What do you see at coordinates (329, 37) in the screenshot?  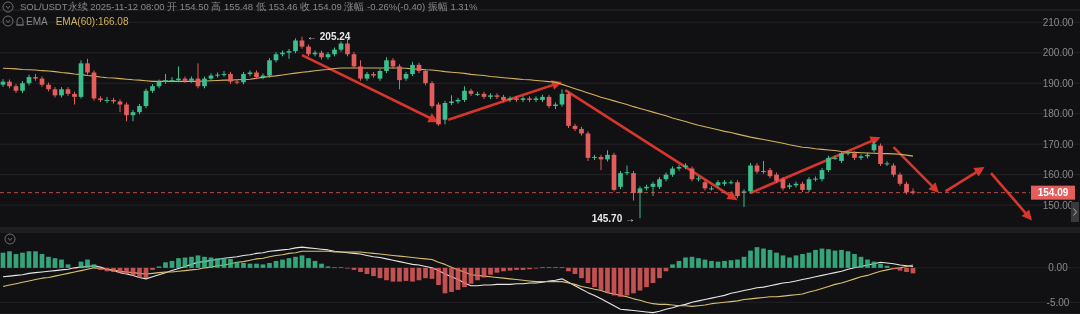 I see `annotation: ← 205.24` at bounding box center [329, 37].